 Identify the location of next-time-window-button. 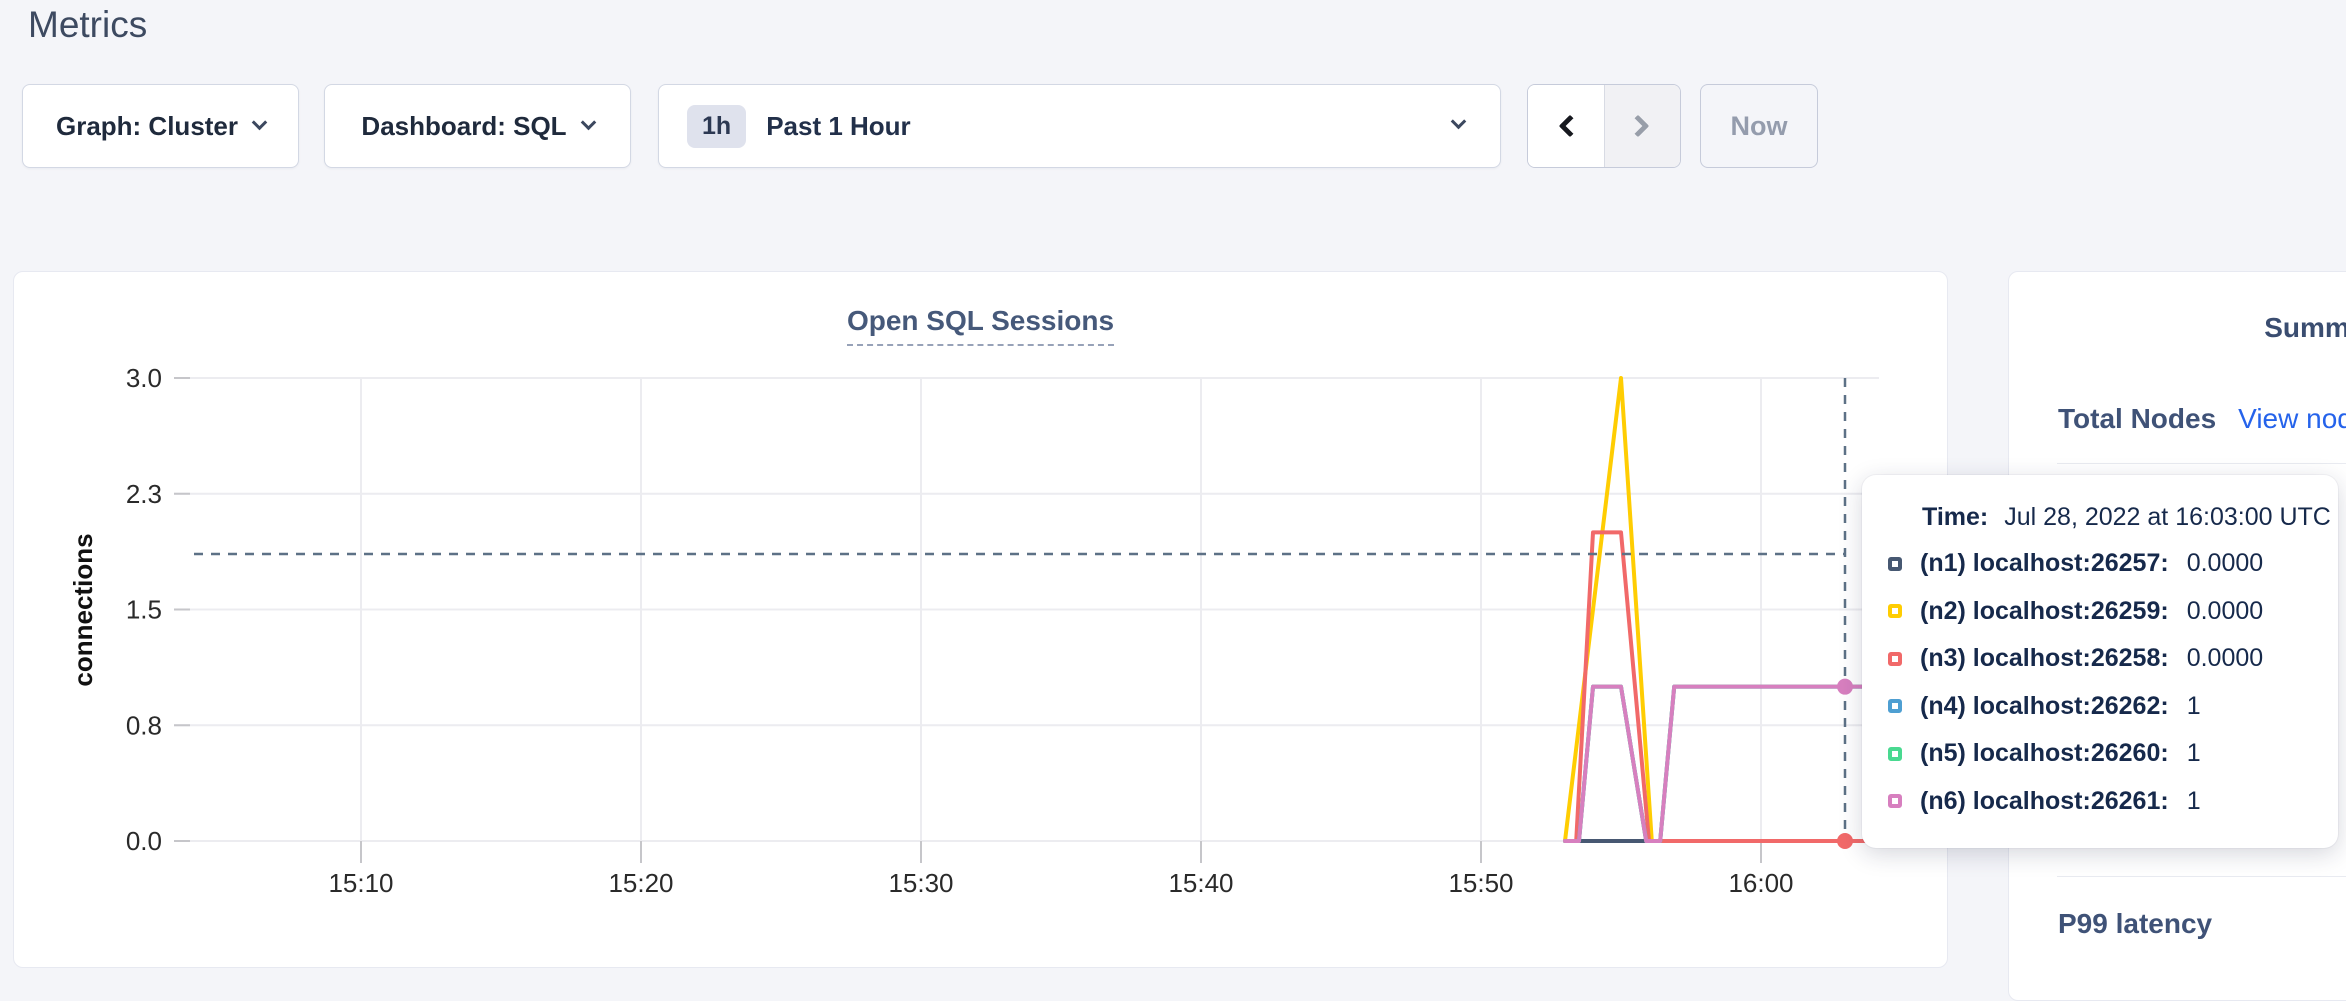
(1641, 126).